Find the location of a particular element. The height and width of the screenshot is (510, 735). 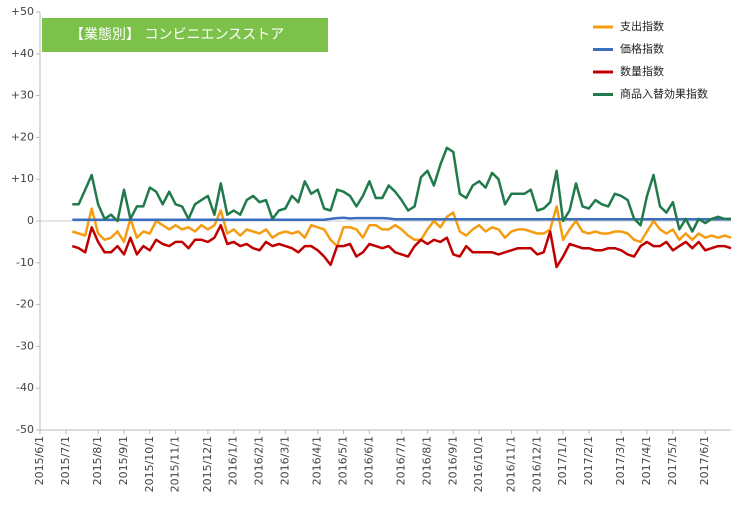

title-box is located at coordinates (185, 35).